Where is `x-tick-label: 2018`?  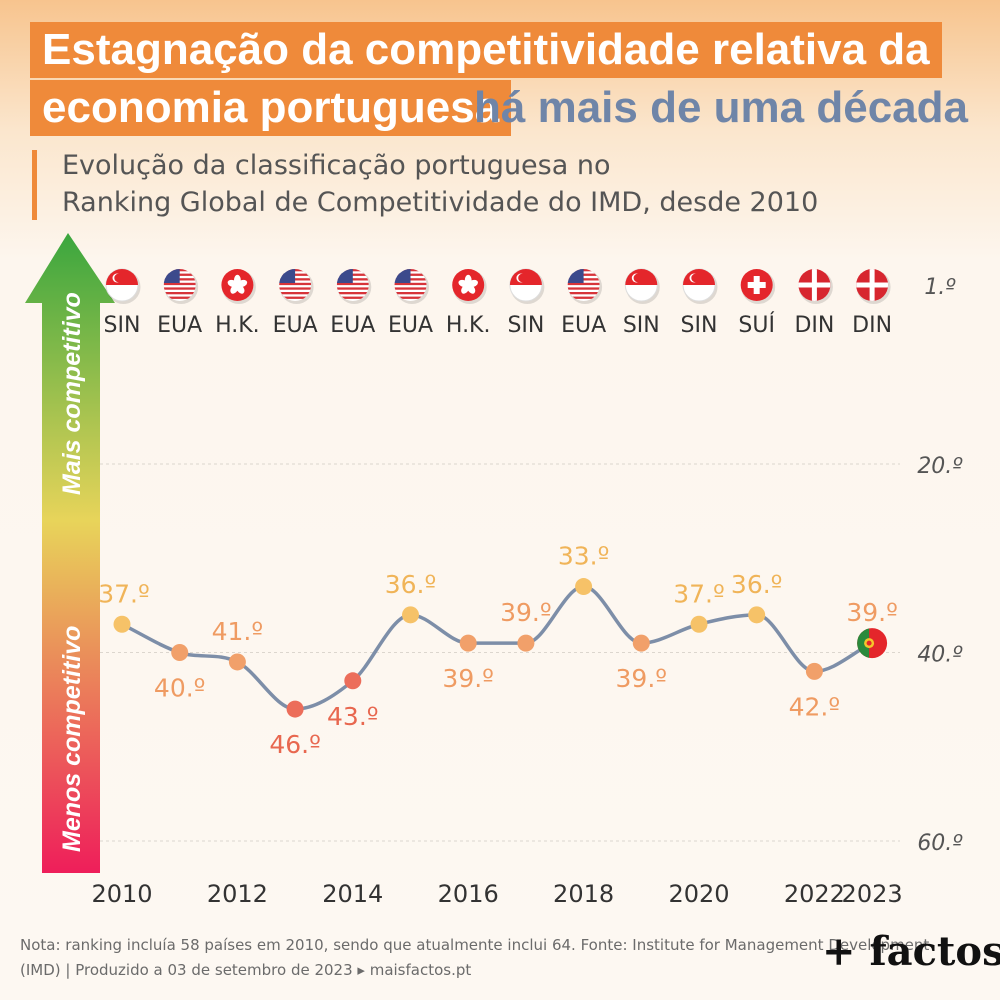
x-tick-label: 2018 is located at coordinates (583, 894).